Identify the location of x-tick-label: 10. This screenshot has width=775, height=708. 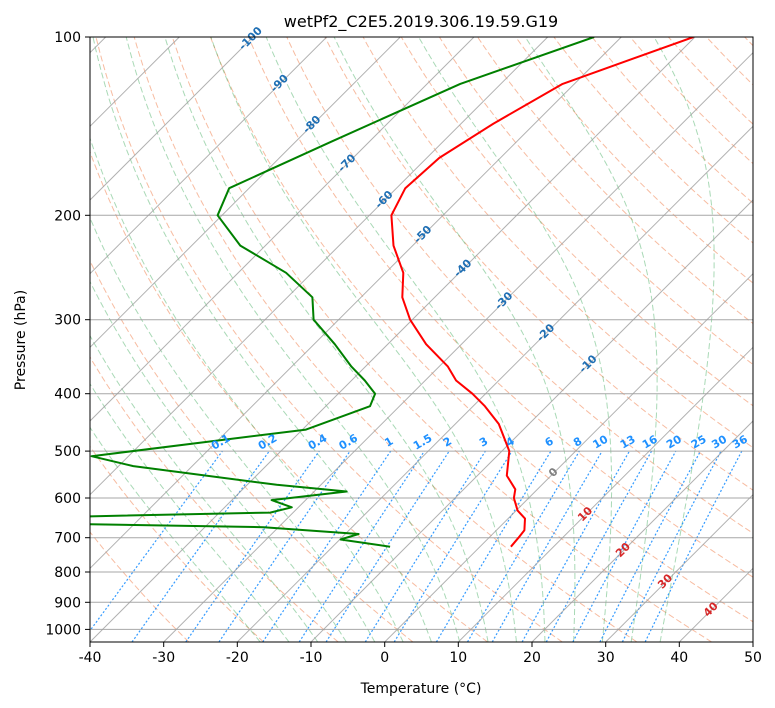
(458, 658).